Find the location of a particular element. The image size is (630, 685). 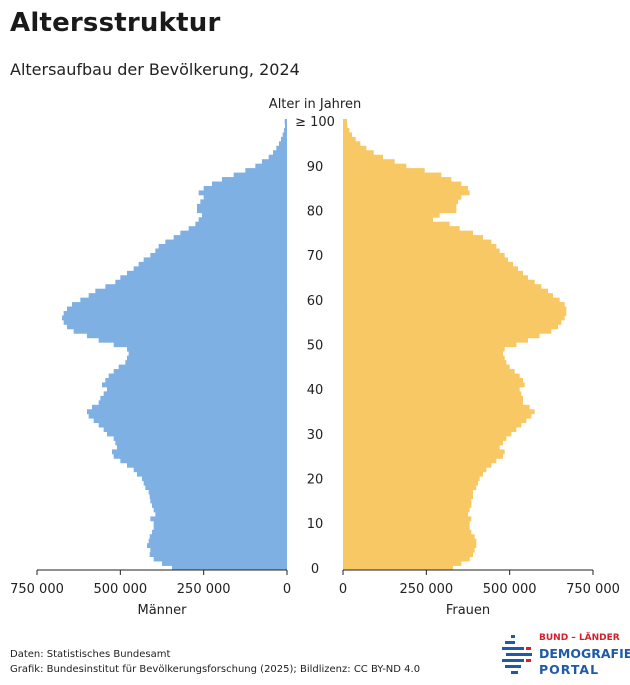

men-x-tick-label: 500 000 is located at coordinates (120, 589).